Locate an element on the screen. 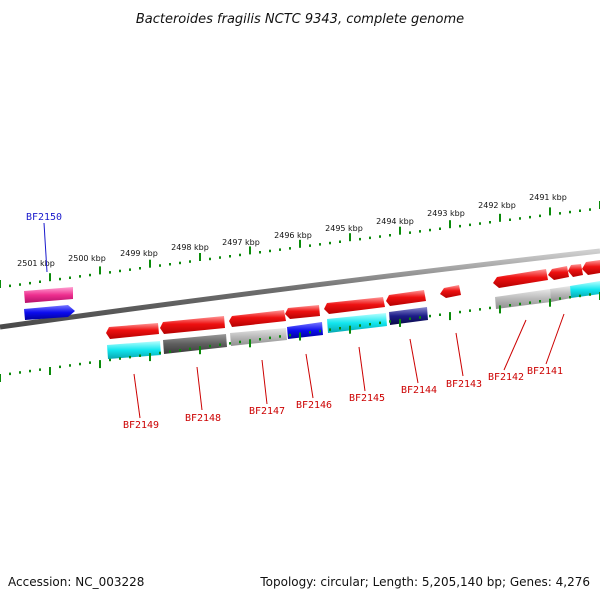 This screenshot has width=600, height=600. gene-label-bf2146: BF2146 is located at coordinates (314, 405).